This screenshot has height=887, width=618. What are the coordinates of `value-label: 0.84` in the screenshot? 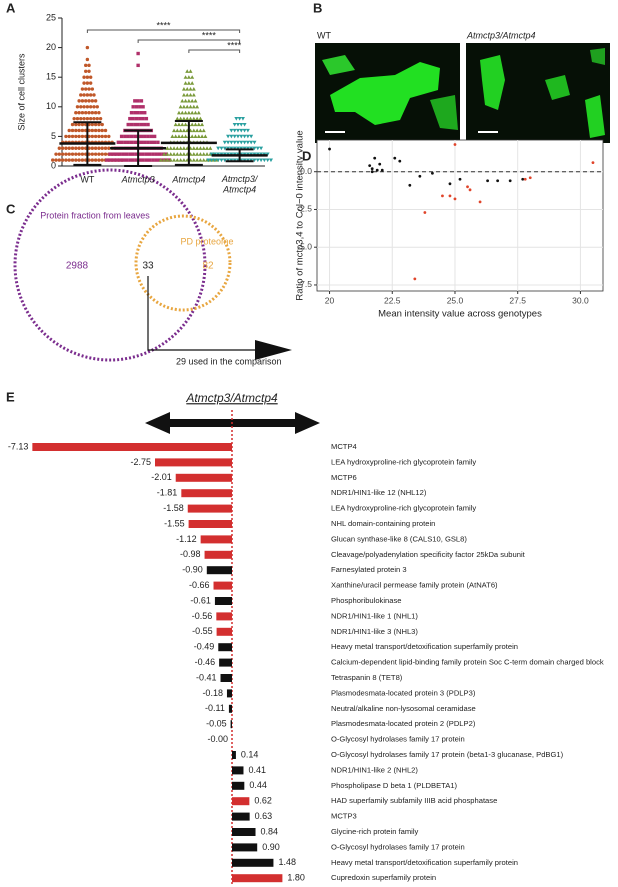 It's located at (270, 831).